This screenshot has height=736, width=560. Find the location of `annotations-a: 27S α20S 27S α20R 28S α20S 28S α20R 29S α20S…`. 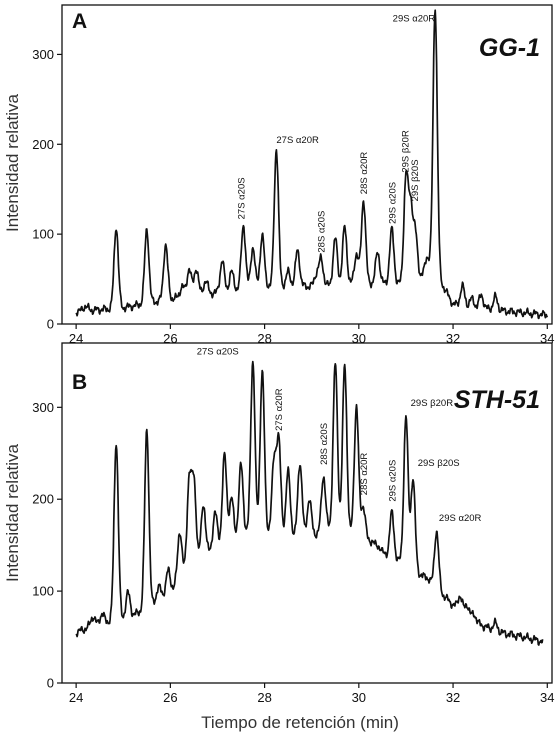

annotations-a: 27S α20S 27S α20R 28S α20S 28S α20R 29S α20S… is located at coordinates (336, 133).